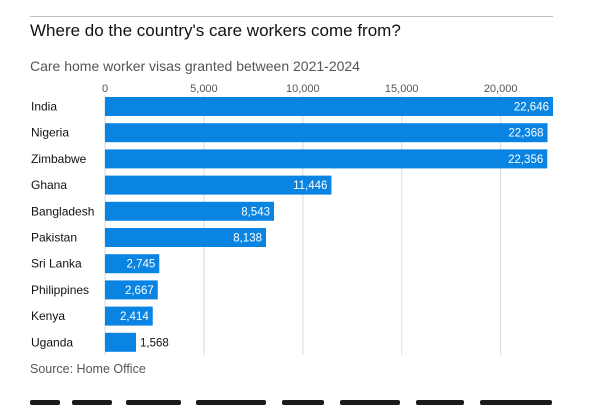 Image resolution: width=592 pixels, height=406 pixels. What do you see at coordinates (88, 369) in the screenshot?
I see `source-note: Source: Home Office` at bounding box center [88, 369].